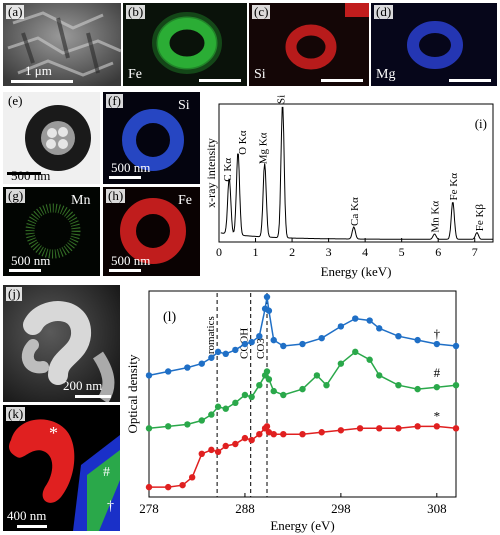 This screenshot has height=535, width=500. What do you see at coordinates (136, 11) in the screenshot?
I see `panel-b-label: (b)` at bounding box center [136, 11].